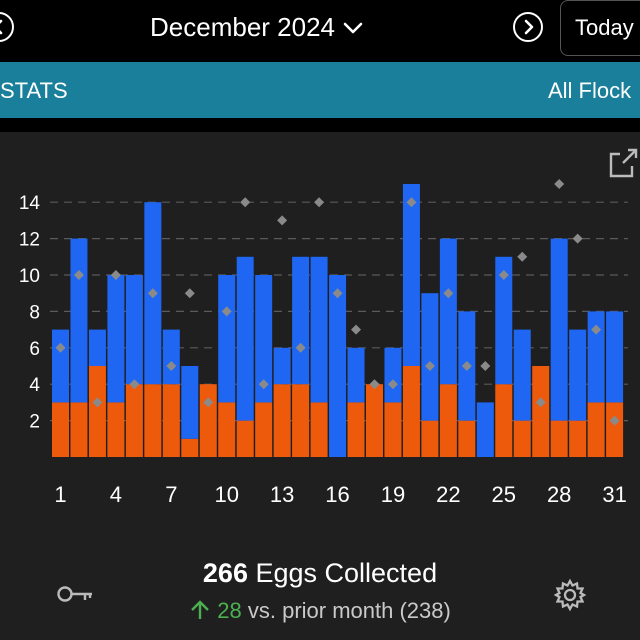 This screenshot has height=640, width=640. Describe the element at coordinates (570, 595) in the screenshot. I see `gear-icon` at that location.